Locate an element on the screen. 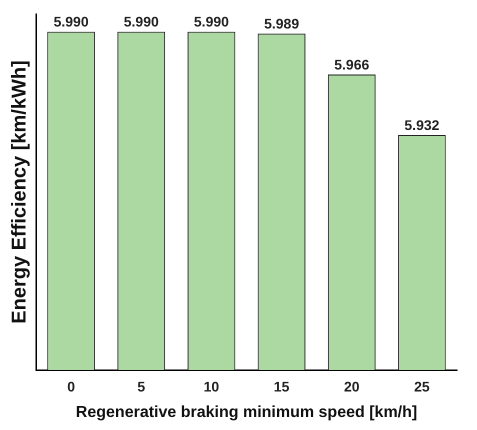  data-label: 5.966 is located at coordinates (352, 64).